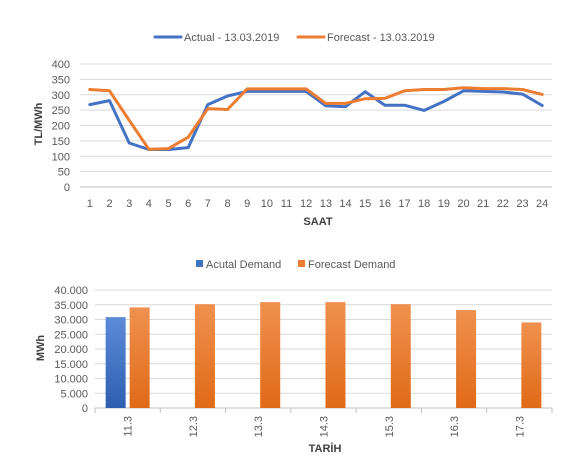 Image resolution: width=576 pixels, height=472 pixels. What do you see at coordinates (61, 65) in the screenshot?
I see `line-chart-y-tick-label: 400` at bounding box center [61, 65].